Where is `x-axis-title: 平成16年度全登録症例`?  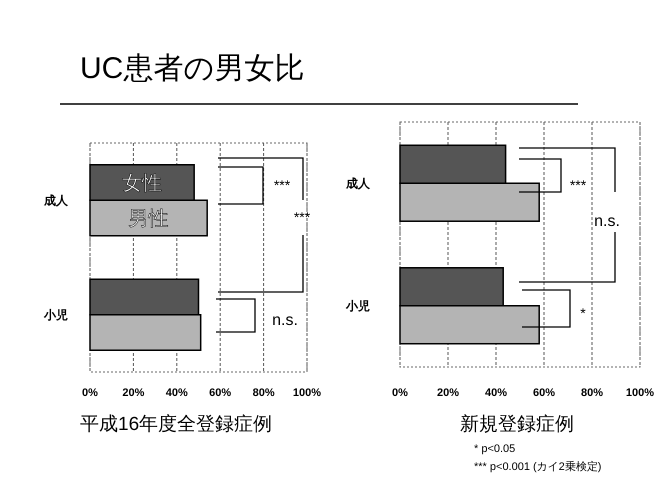
x-axis-title: 平成16年度全登録症例 is located at coordinates (176, 424).